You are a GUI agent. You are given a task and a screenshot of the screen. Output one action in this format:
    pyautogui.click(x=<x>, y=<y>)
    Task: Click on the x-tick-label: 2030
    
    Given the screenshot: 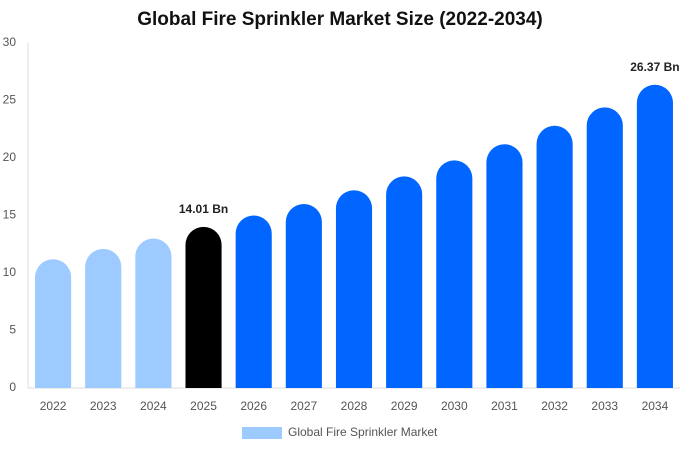 What is the action you would take?
    pyautogui.click(x=454, y=406)
    